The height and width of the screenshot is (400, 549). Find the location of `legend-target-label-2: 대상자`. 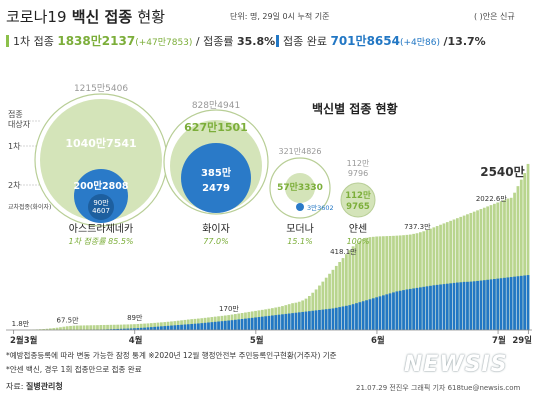

legend-target-label-2: 대상자 is located at coordinates (19, 124).